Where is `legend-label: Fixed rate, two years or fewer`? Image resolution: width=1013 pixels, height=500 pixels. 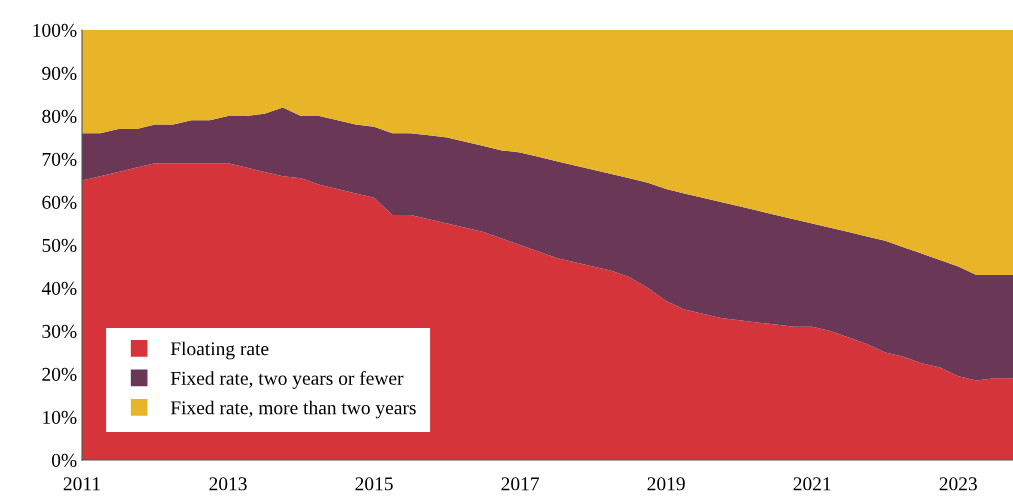
legend-label: Fixed rate, two years or fewer is located at coordinates (287, 379).